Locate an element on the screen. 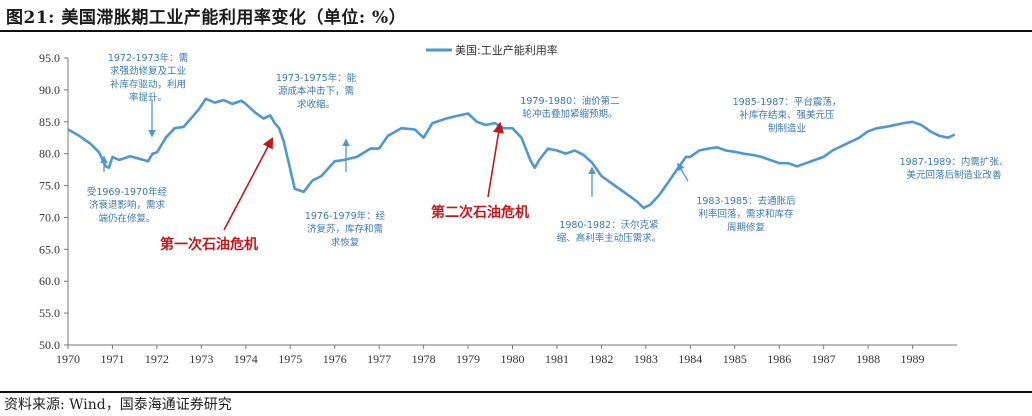 Image resolution: width=1032 pixels, height=416 pixels. annotation-1: 1973-1975年：能源成本冲击下，需求收缩。 is located at coordinates (316, 91).